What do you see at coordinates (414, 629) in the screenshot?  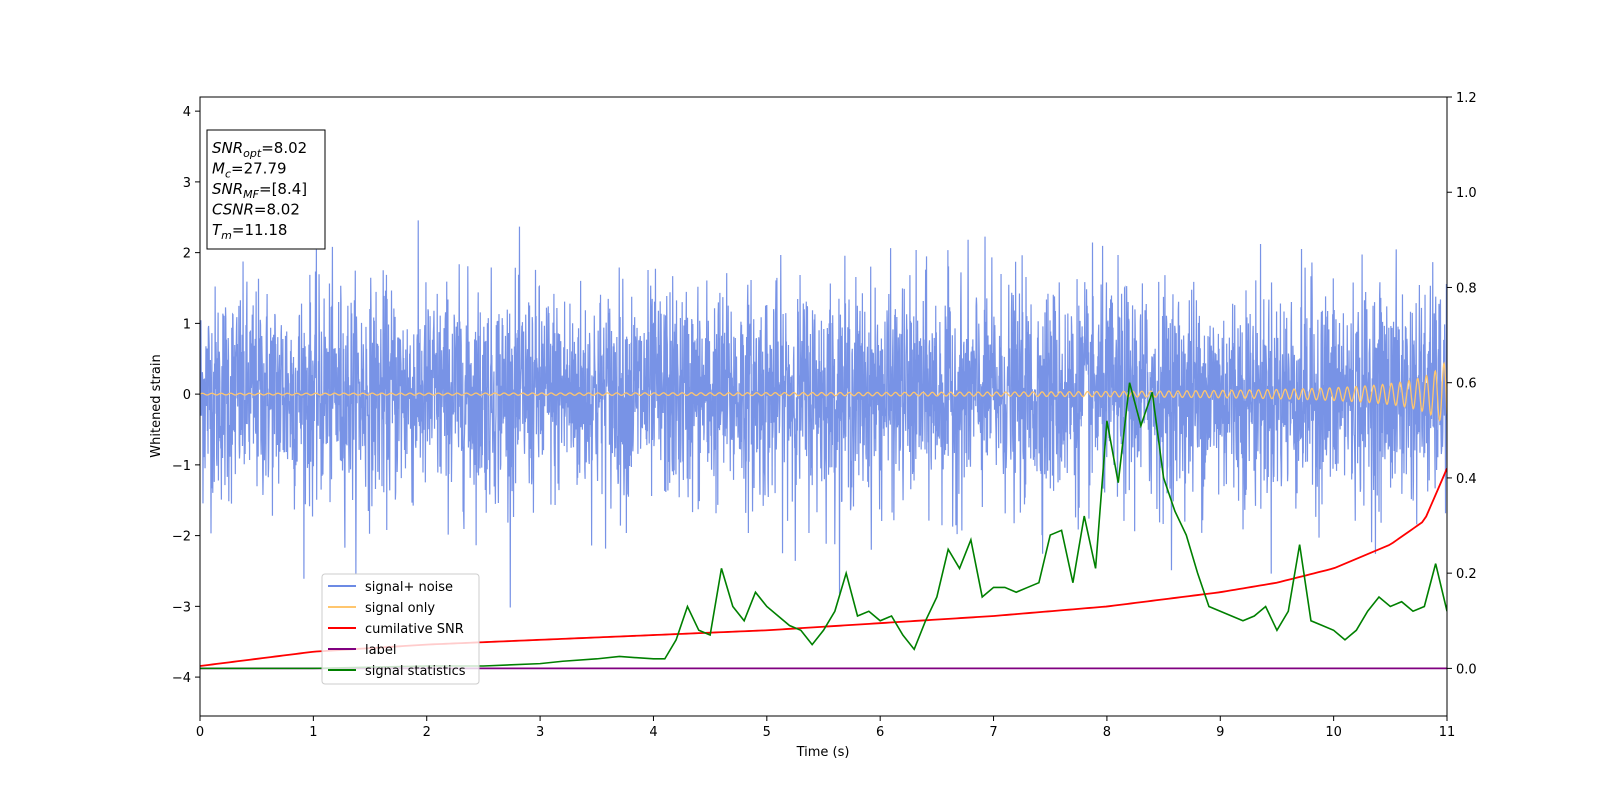 I see `legend-label: cumilative SNR` at bounding box center [414, 629].